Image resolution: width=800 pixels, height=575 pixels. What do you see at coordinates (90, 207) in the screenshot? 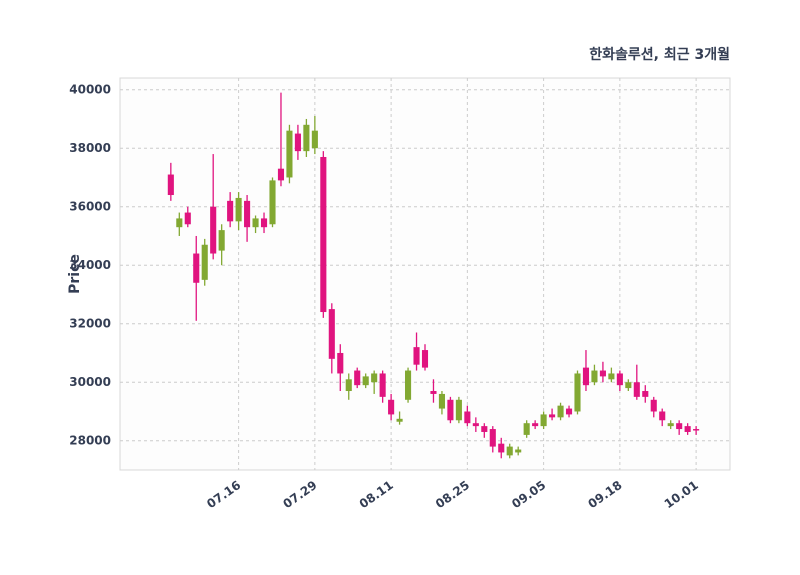
I see `y-tick-label: 36000` at bounding box center [90, 207].